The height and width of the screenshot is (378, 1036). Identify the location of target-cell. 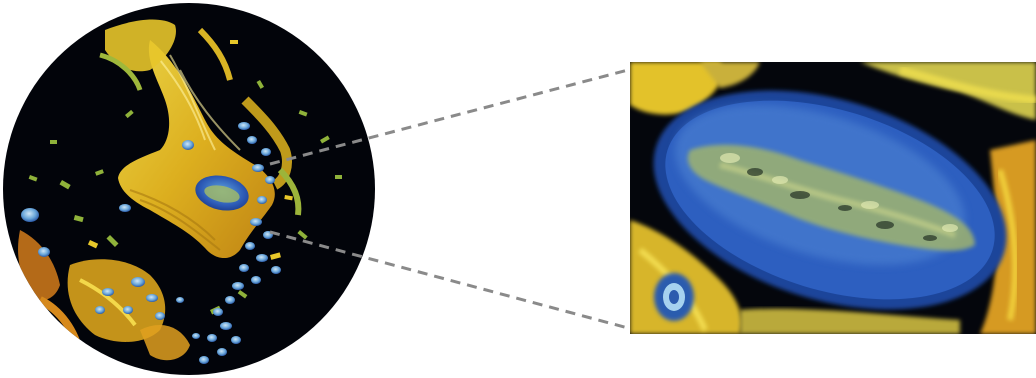
(222, 193).